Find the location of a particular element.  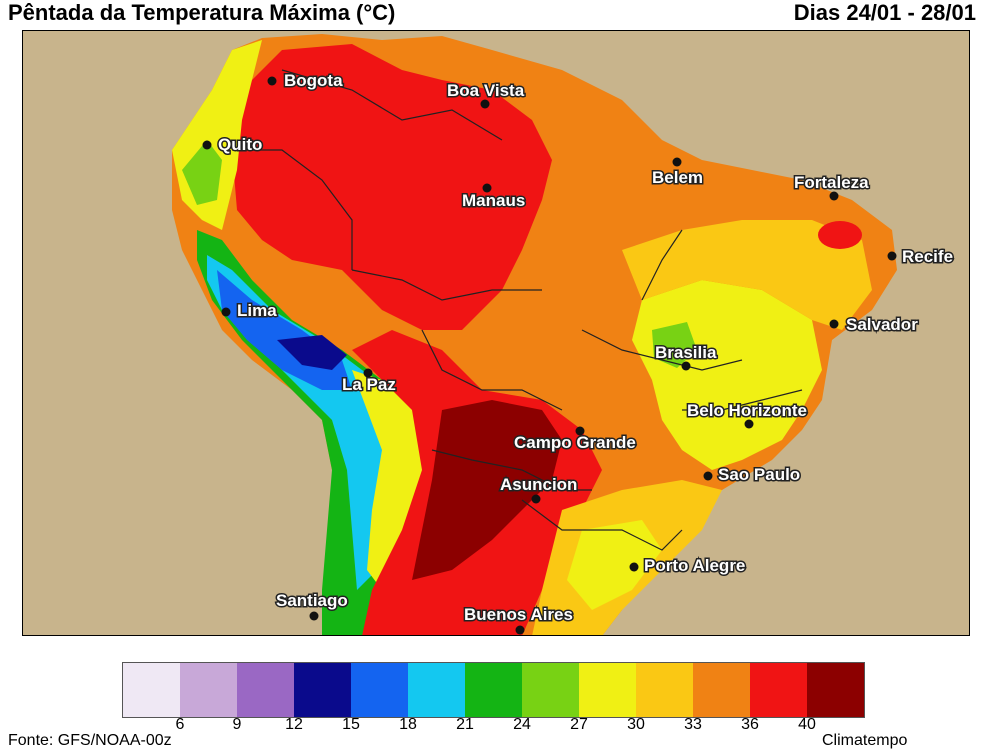

legend-tick-label: 21 is located at coordinates (465, 724).